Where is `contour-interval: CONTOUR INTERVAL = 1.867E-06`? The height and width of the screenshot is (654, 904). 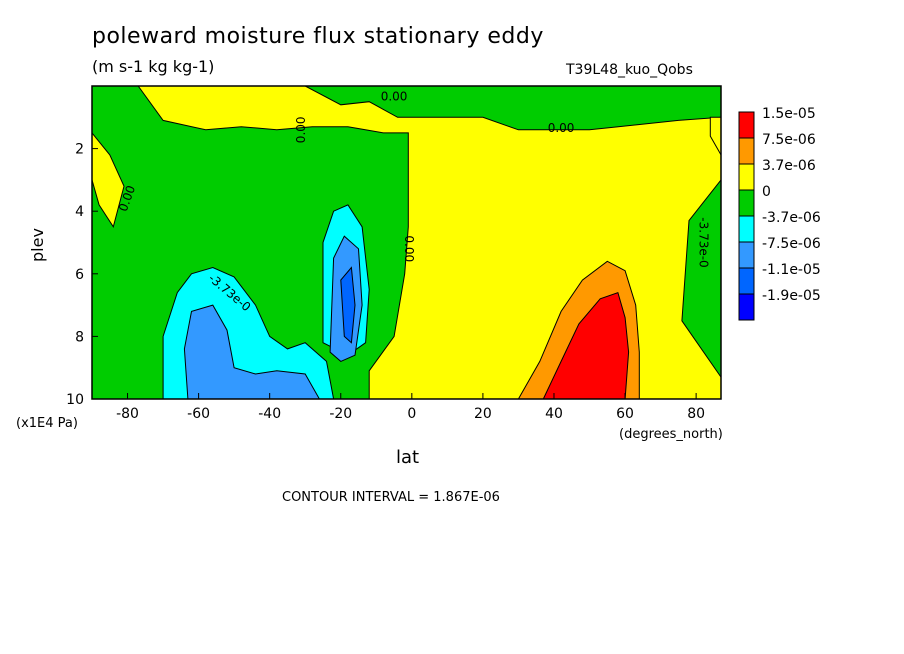
contour-interval: CONTOUR INTERVAL = 1.867E-06 is located at coordinates (391, 497).